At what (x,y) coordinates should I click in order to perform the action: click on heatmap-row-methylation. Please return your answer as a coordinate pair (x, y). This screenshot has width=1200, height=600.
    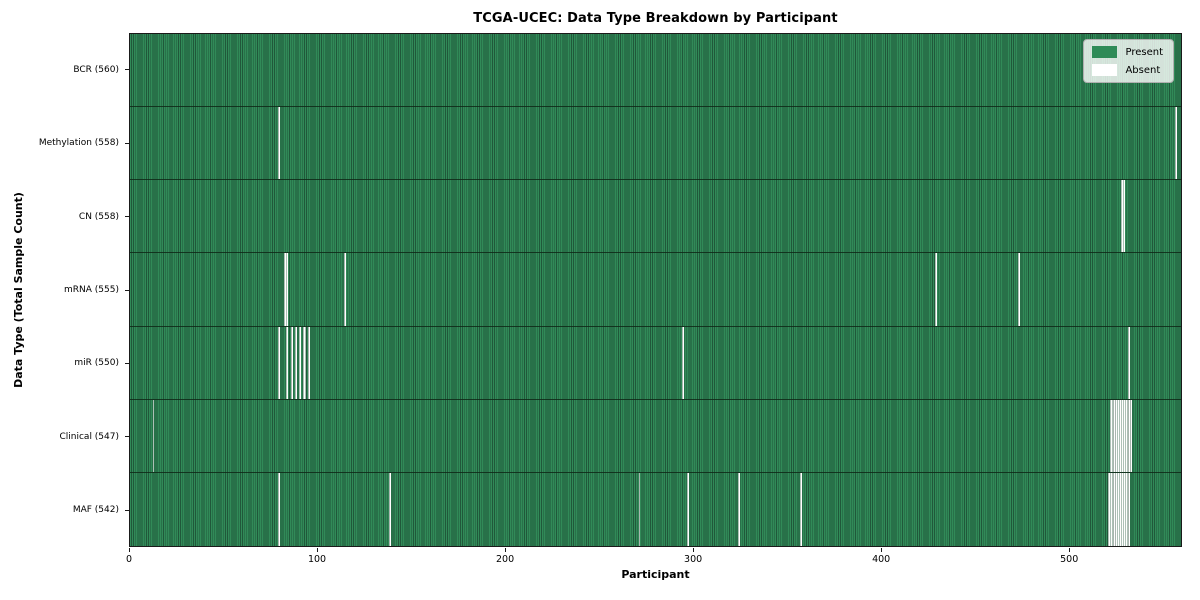
    Looking at the image, I should click on (655, 144).